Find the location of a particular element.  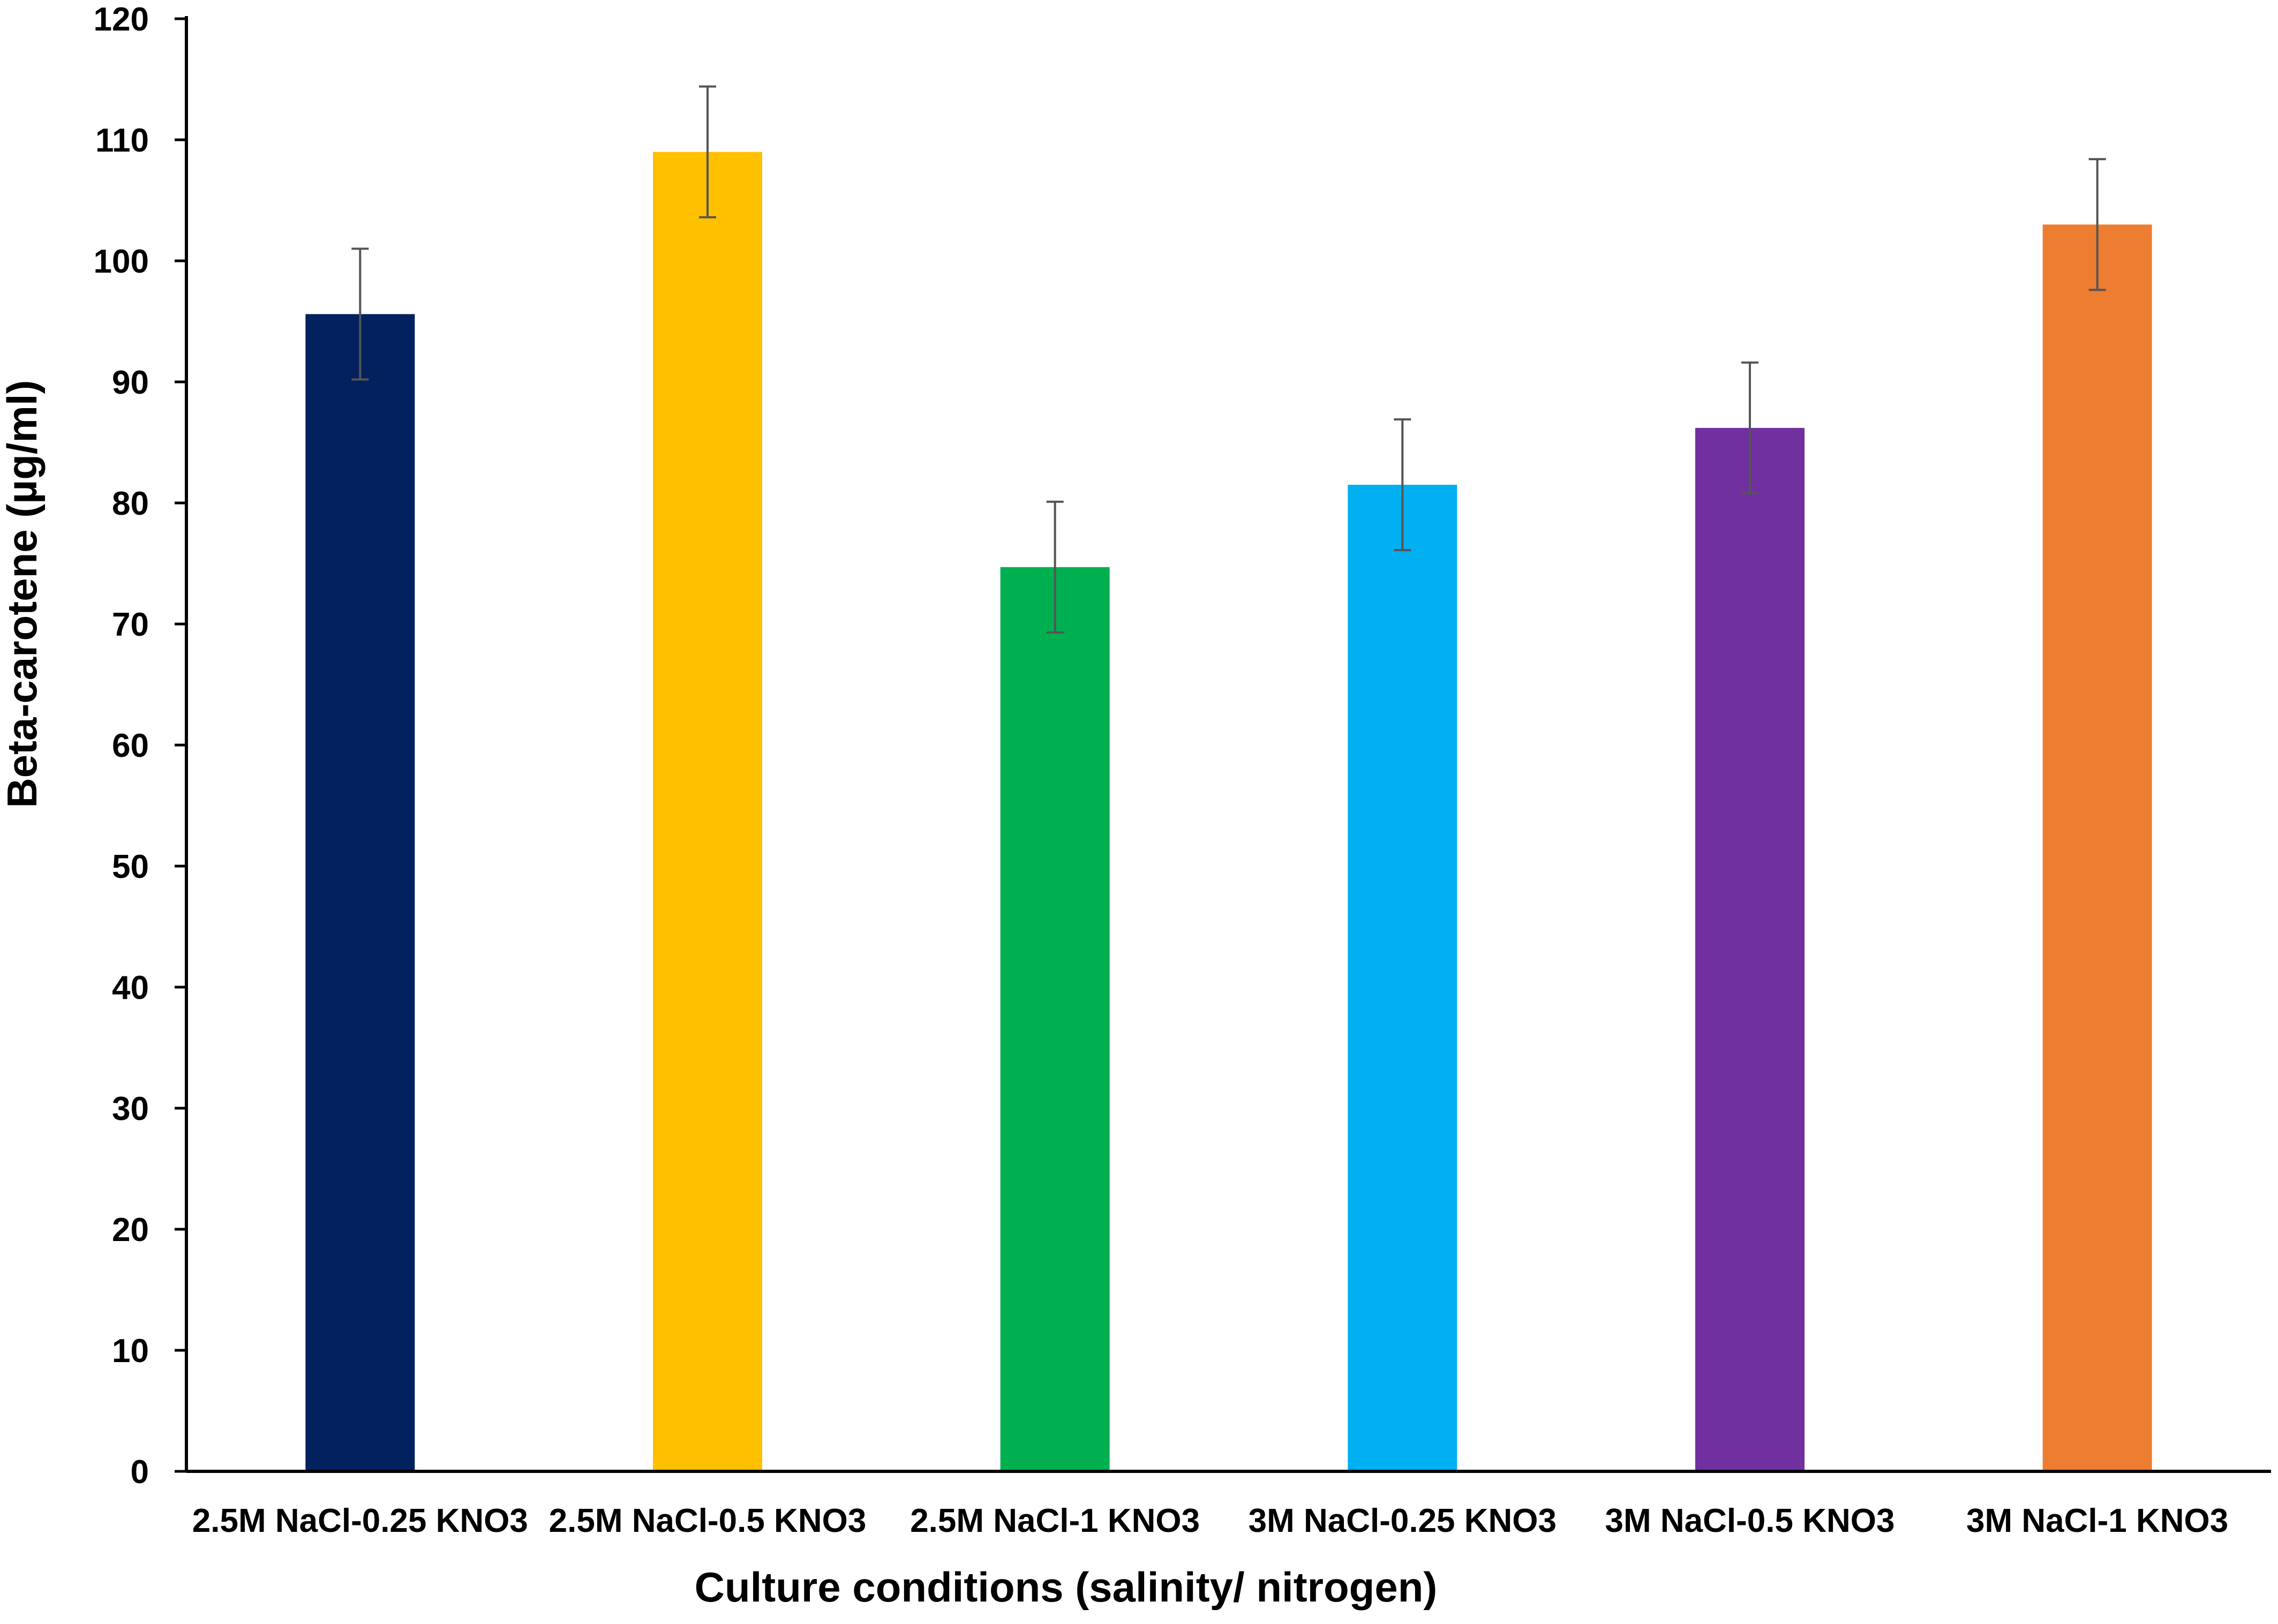

y-tick-label: 10 is located at coordinates (130, 1351).